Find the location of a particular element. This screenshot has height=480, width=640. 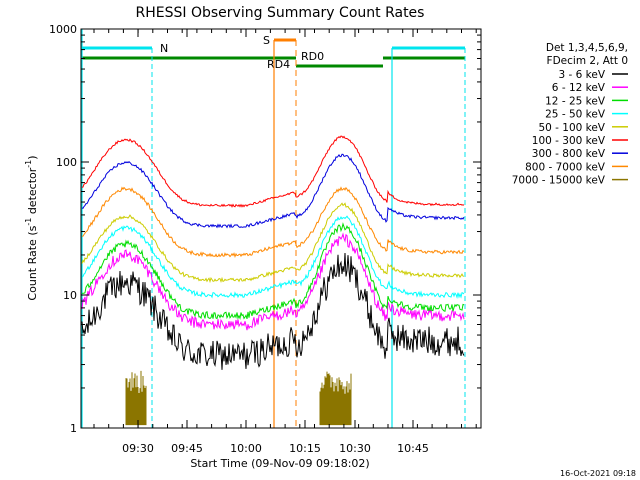

x-tick-label: 09:45 is located at coordinates (187, 448).